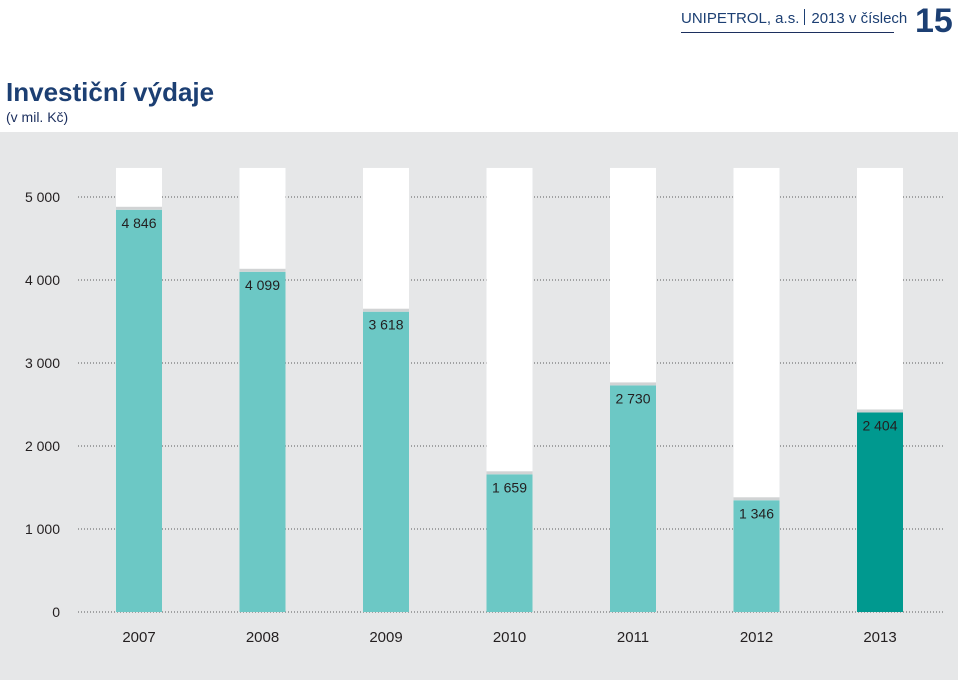 This screenshot has height=682, width=960. I want to click on y-tick-label: 2 000, so click(42, 446).